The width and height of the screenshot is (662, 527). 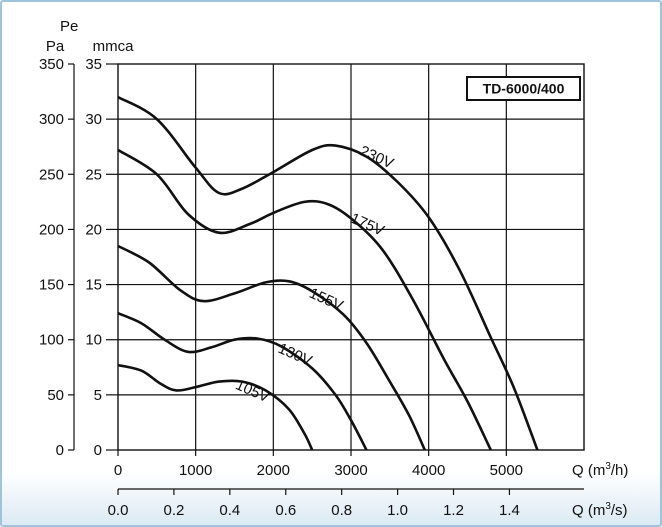 What do you see at coordinates (98, 450) in the screenshot?
I see `y-tick-label-mmca: 0` at bounding box center [98, 450].